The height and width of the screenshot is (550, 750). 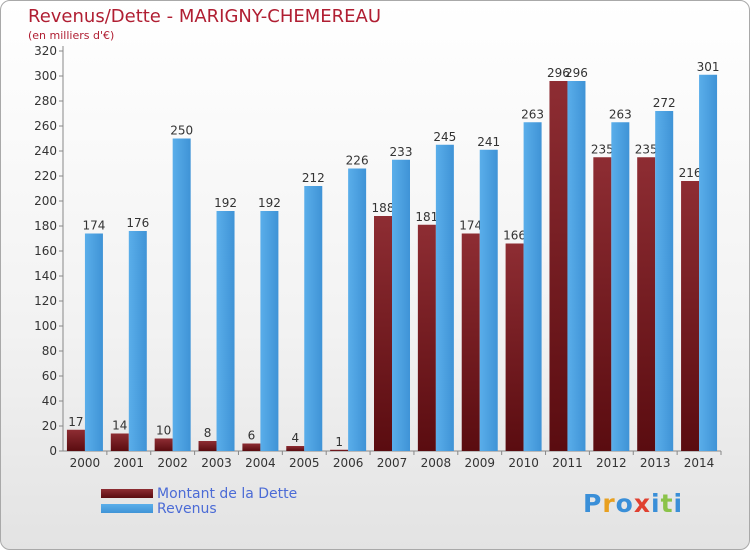 What do you see at coordinates (93, 226) in the screenshot?
I see `data-label-revenus: 174` at bounding box center [93, 226].